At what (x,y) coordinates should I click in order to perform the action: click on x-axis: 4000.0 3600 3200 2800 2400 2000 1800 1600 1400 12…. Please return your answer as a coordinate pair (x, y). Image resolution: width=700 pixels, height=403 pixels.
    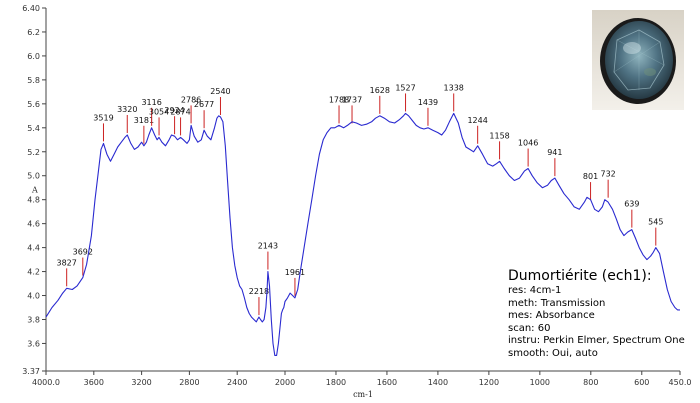
    Looking at the image, I should click on (362, 378).